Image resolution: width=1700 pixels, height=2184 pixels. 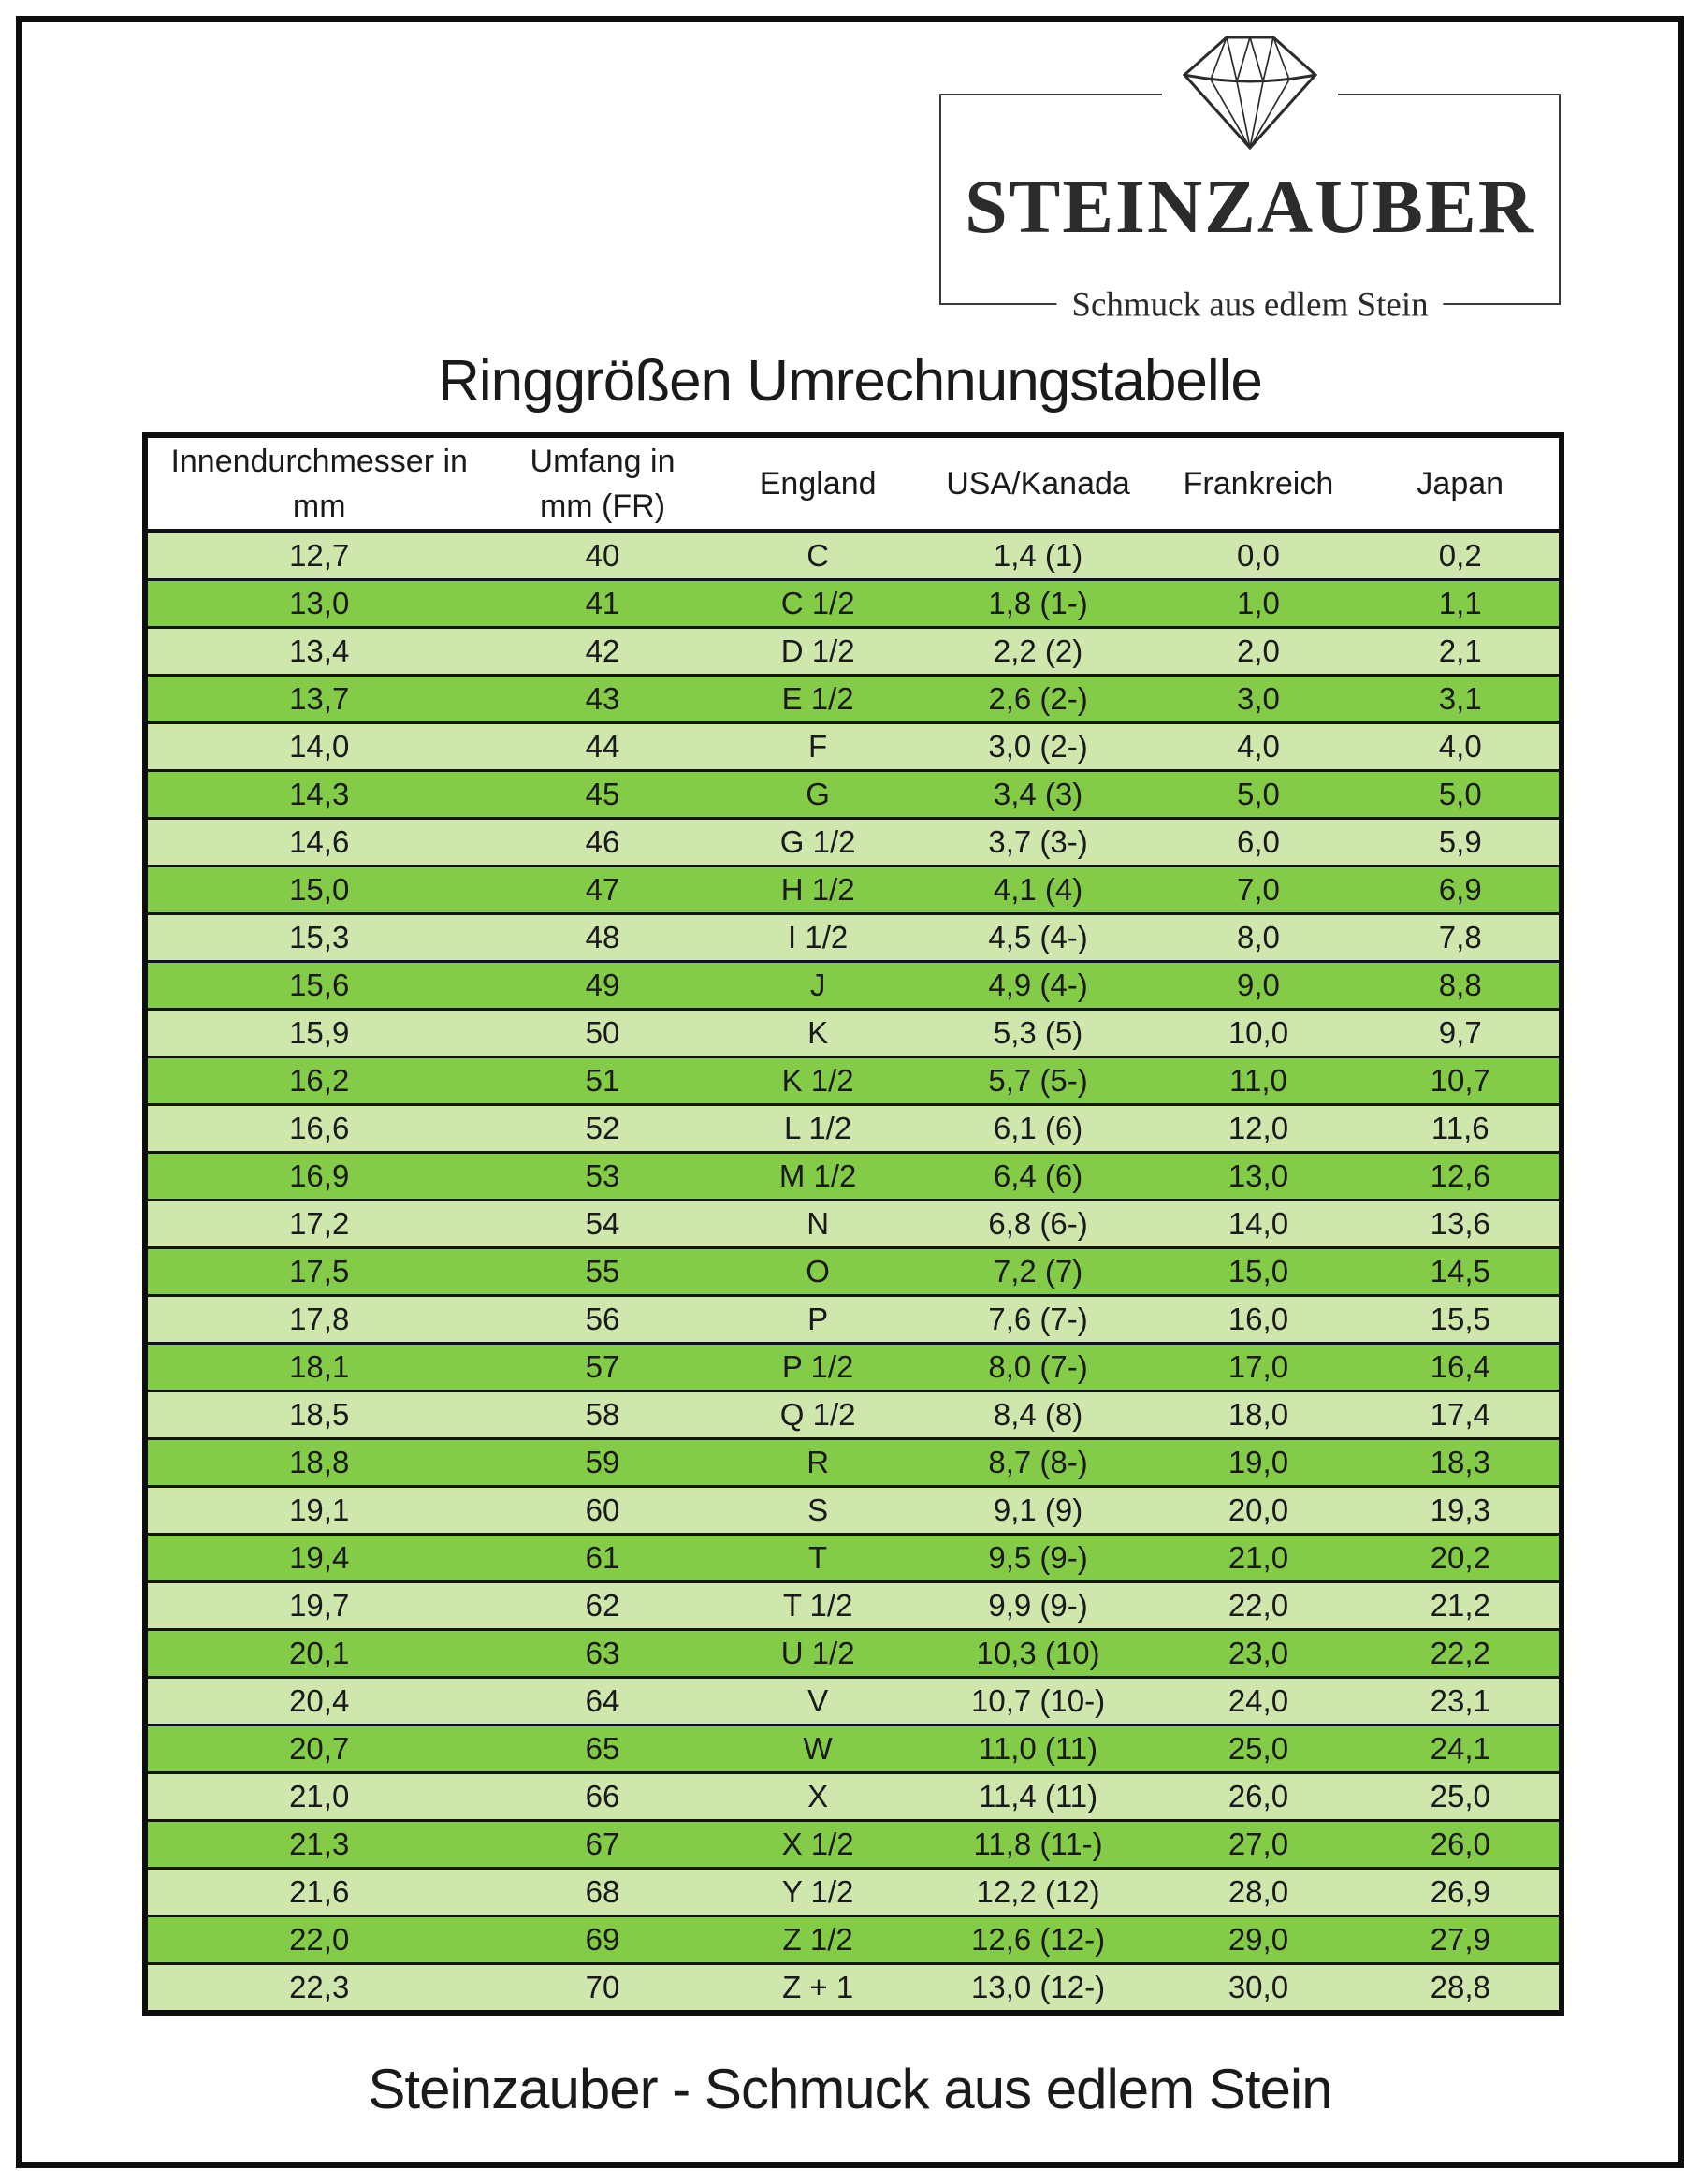 What do you see at coordinates (602, 484) in the screenshot?
I see `col-header-umfang: Umfang in mm (FR)` at bounding box center [602, 484].